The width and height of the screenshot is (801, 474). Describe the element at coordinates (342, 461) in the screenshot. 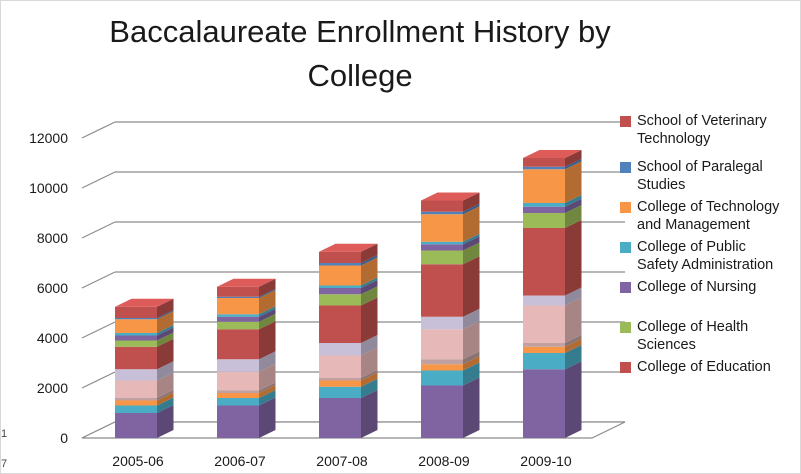

I see `x-tick-label: 2007-08` at that location.